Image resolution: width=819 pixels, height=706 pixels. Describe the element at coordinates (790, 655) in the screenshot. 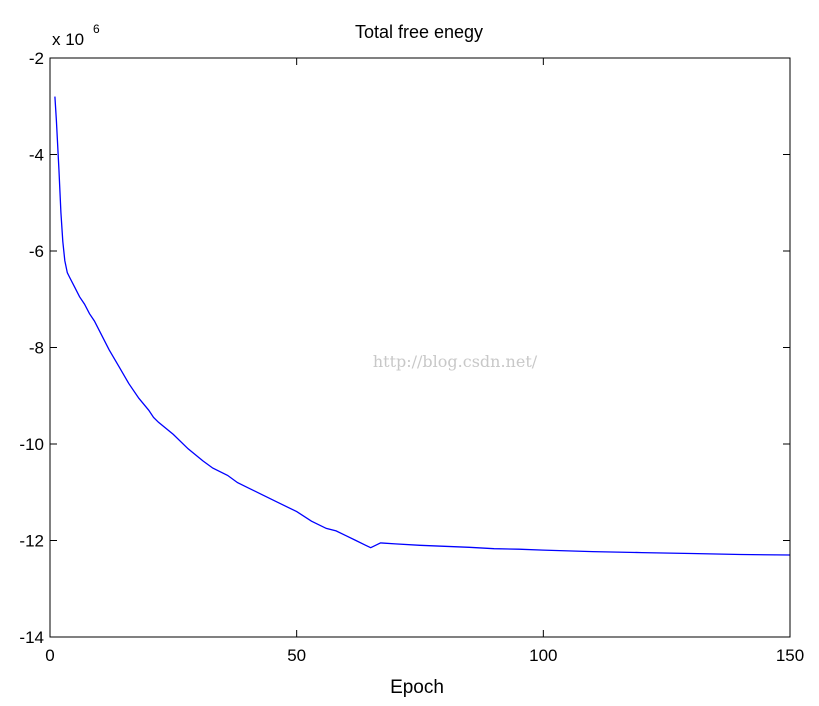

I see `x-tick-label: 150` at that location.